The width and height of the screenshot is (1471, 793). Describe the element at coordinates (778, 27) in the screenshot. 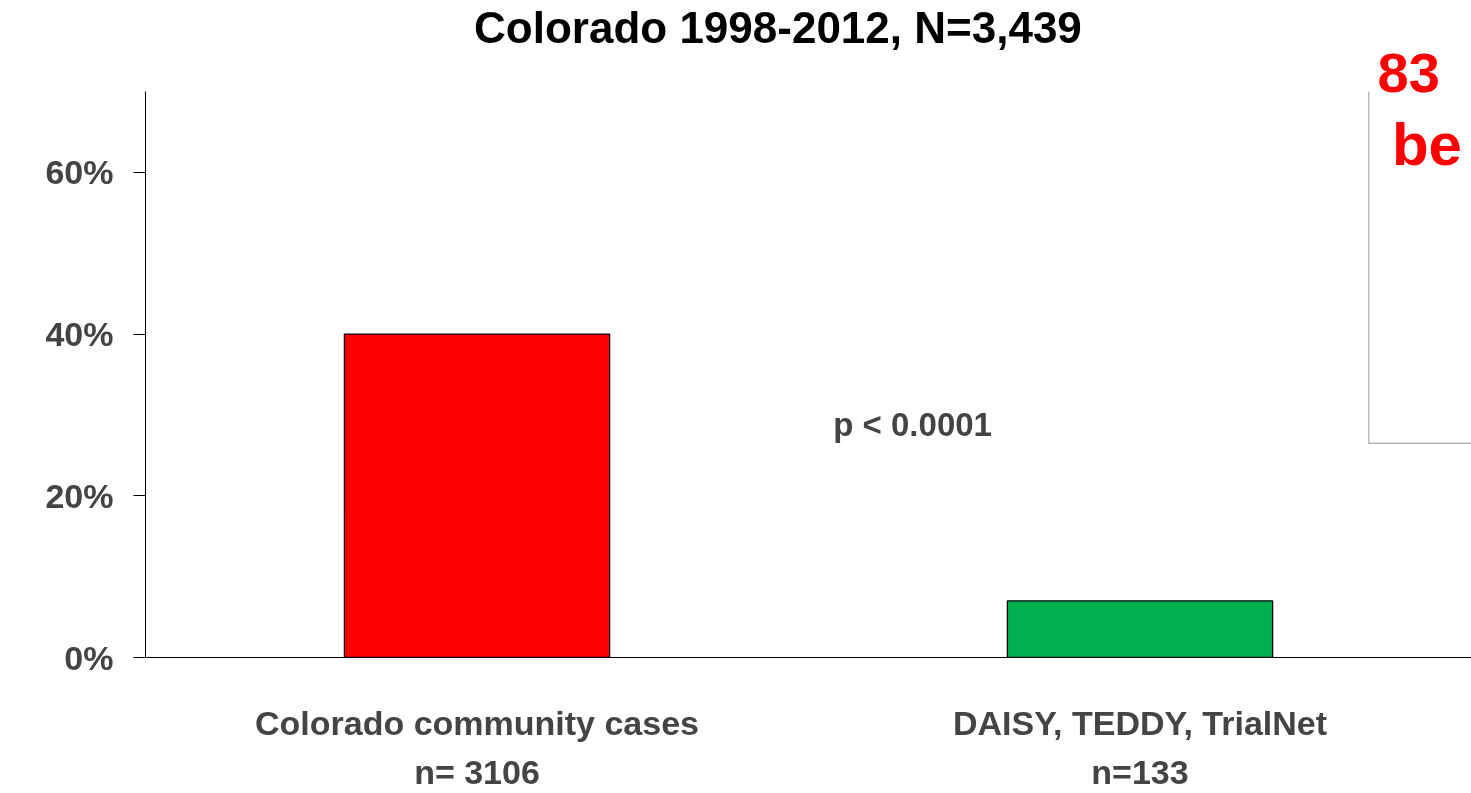

I see `chart-title: Colorado 1998-2012, N=3,439` at that location.